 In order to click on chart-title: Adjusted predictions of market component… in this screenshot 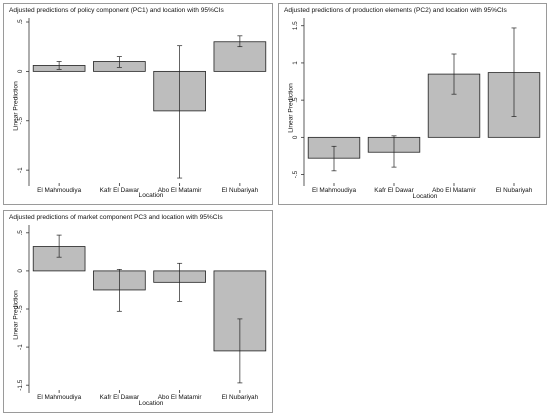, I will do `click(116, 217)`.